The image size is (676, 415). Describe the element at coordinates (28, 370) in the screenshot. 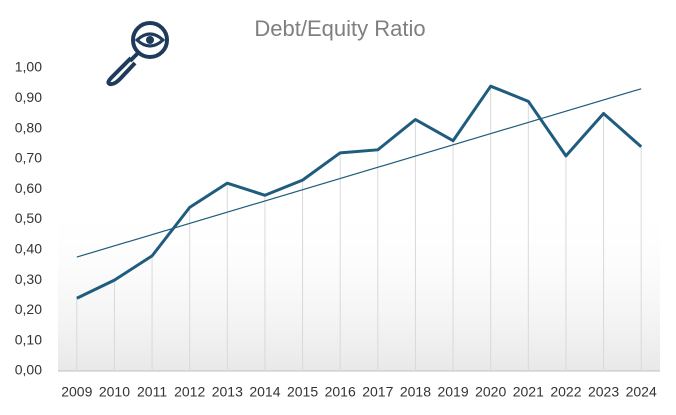

I see `y-tick-label: 0,00` at that location.